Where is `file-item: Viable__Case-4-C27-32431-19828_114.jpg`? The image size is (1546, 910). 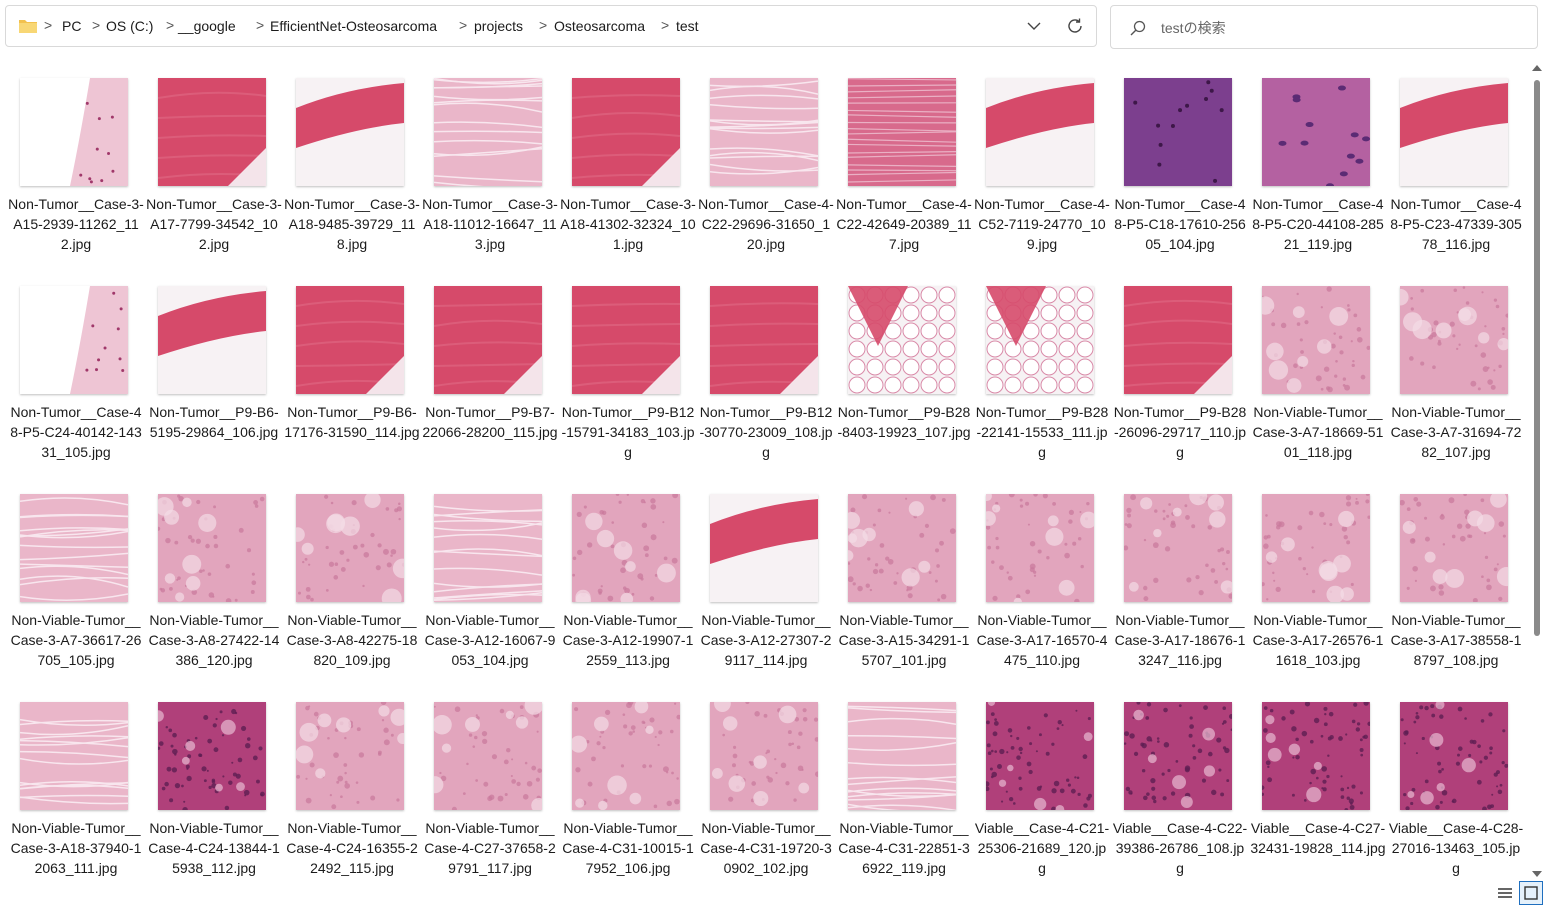 file-item: Viable__Case-4-C27-32431-19828_114.jpg is located at coordinates (1317, 803).